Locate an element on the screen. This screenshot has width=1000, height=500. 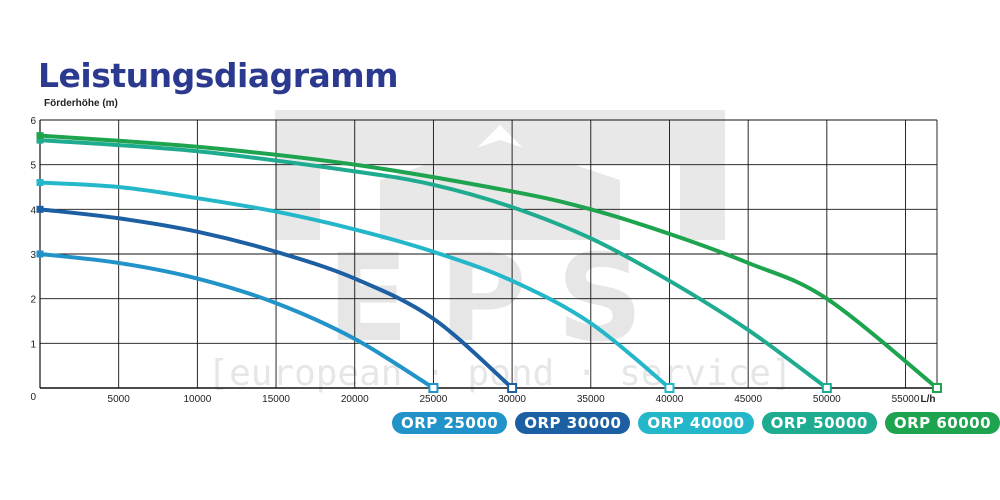
legend-item-4: ORP 50000 is located at coordinates (819, 423).